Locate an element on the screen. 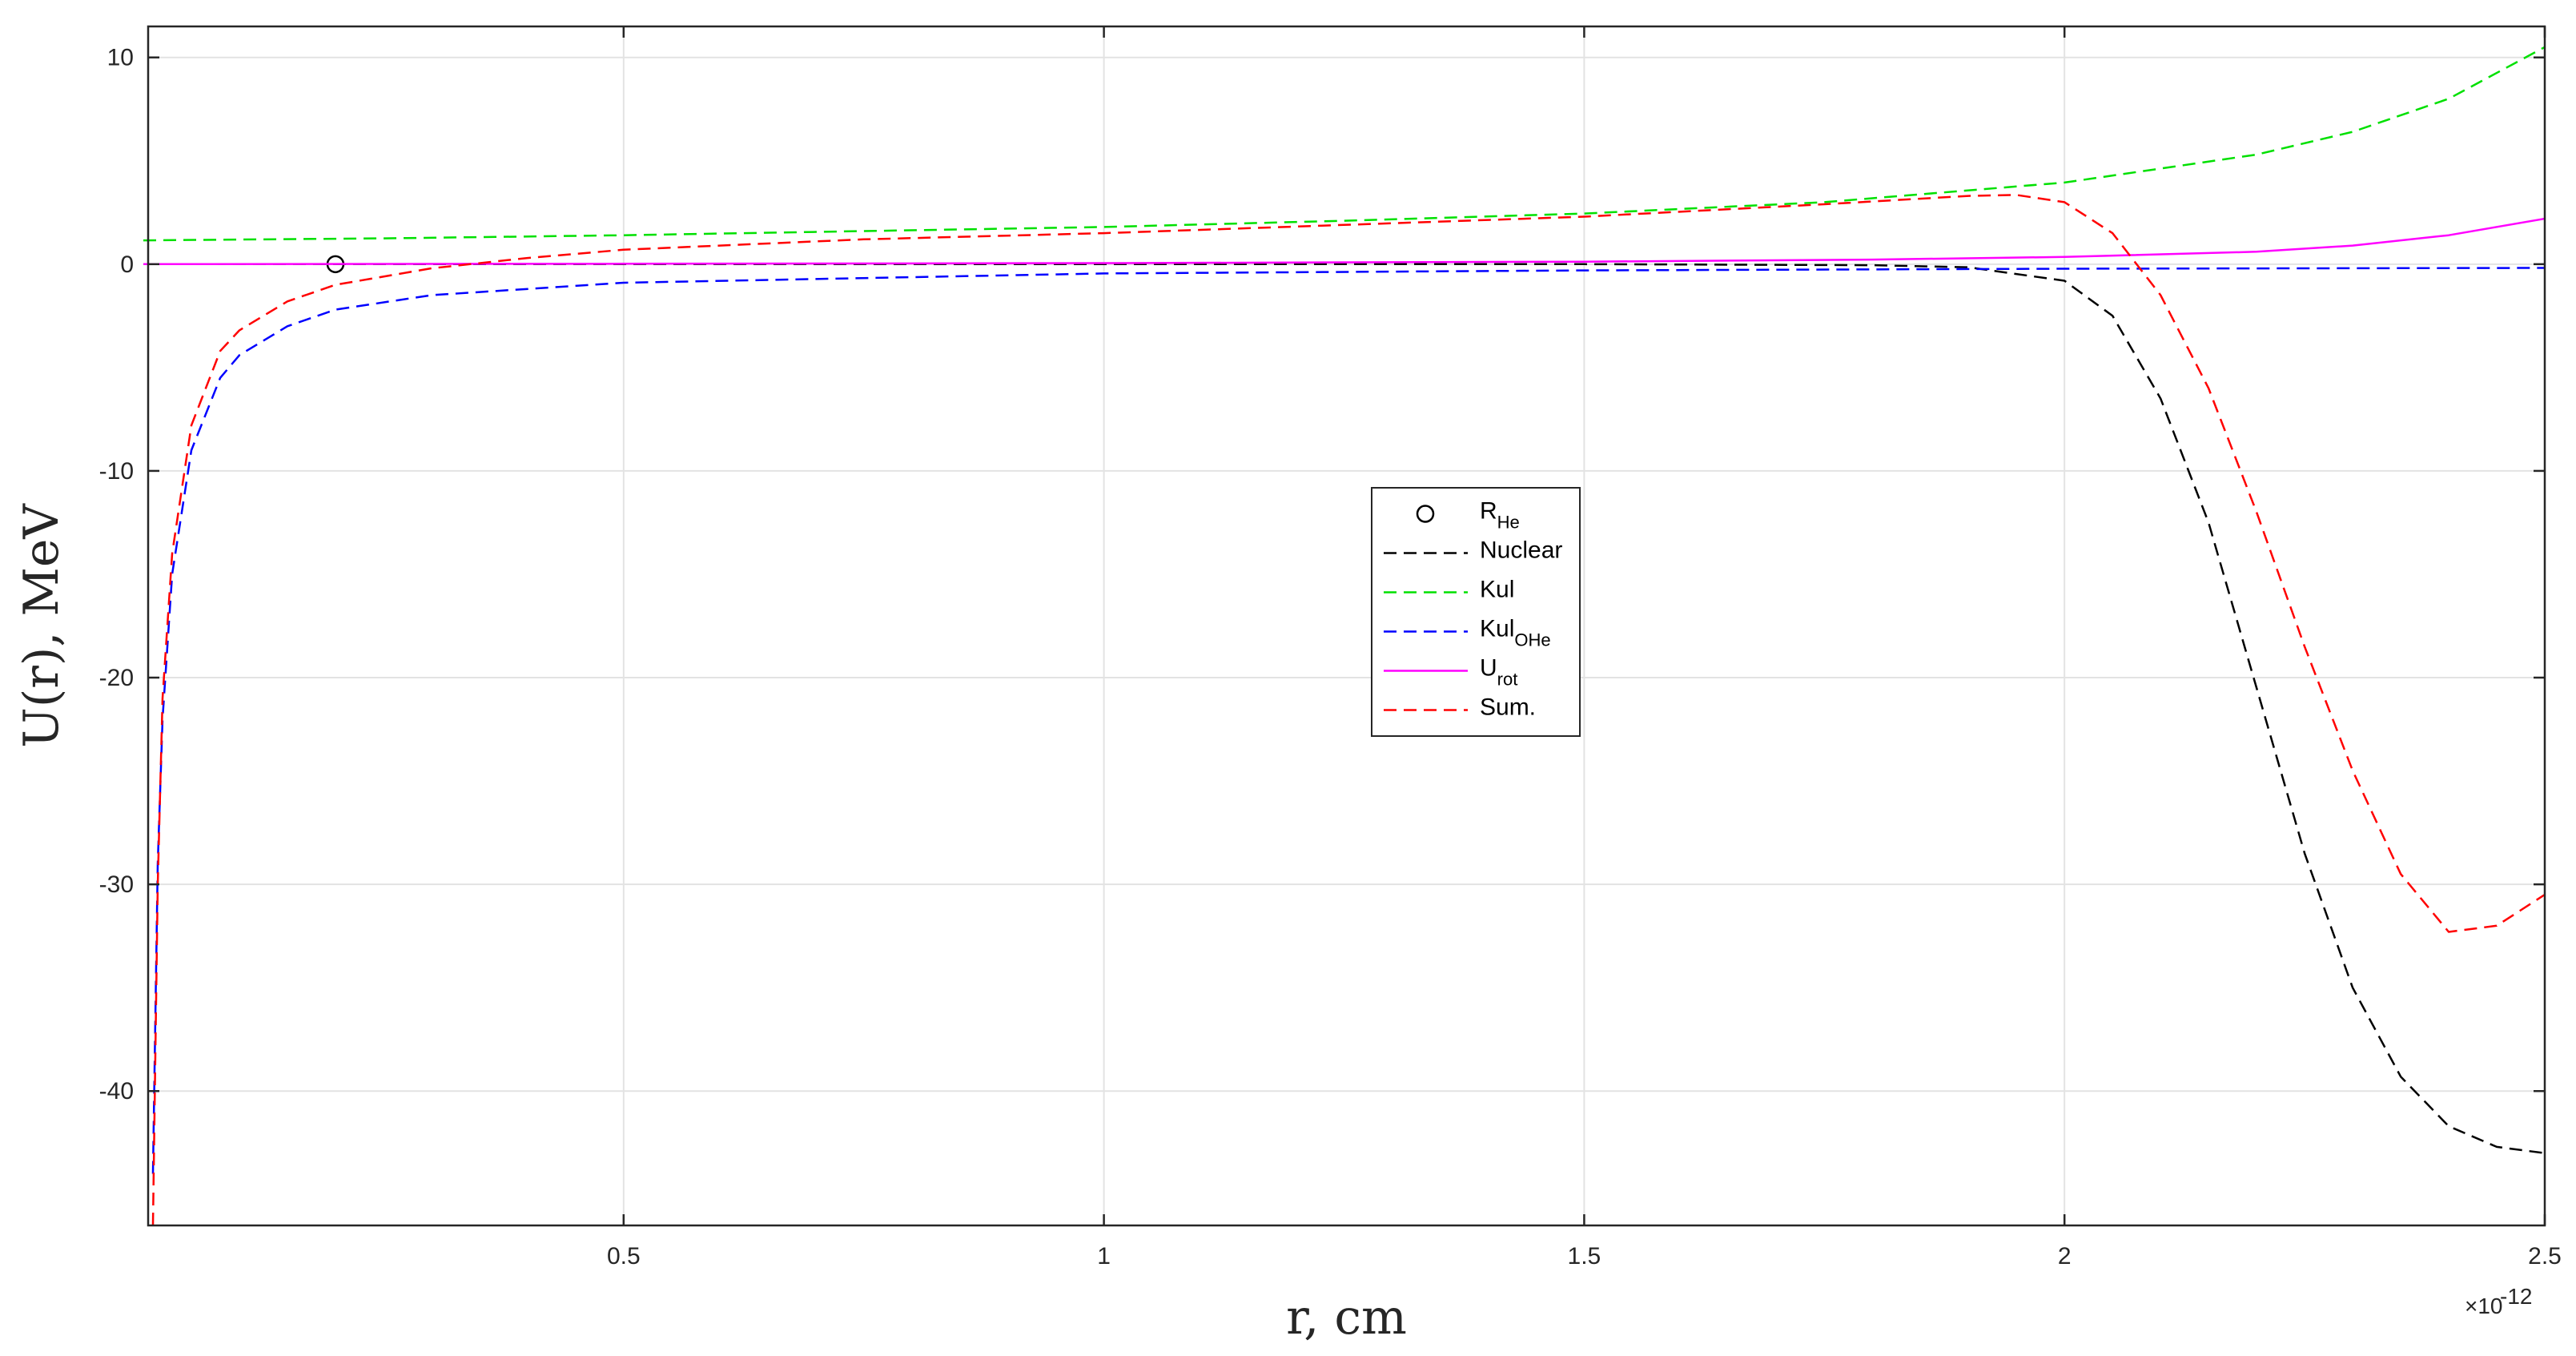  legend-entry: Sum. is located at coordinates (1460, 707).